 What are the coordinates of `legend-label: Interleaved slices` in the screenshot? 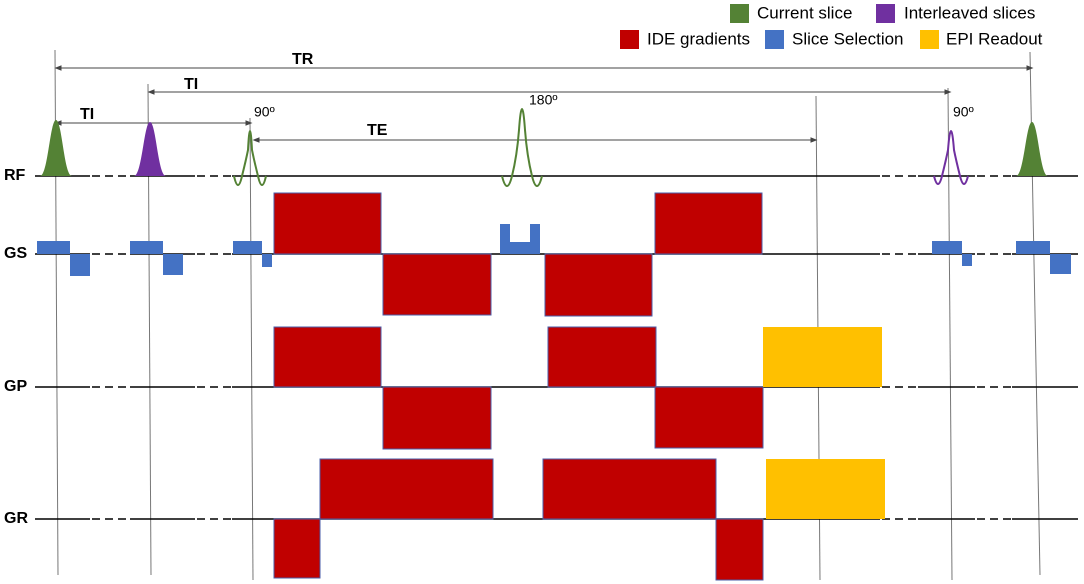 It's located at (969, 12).